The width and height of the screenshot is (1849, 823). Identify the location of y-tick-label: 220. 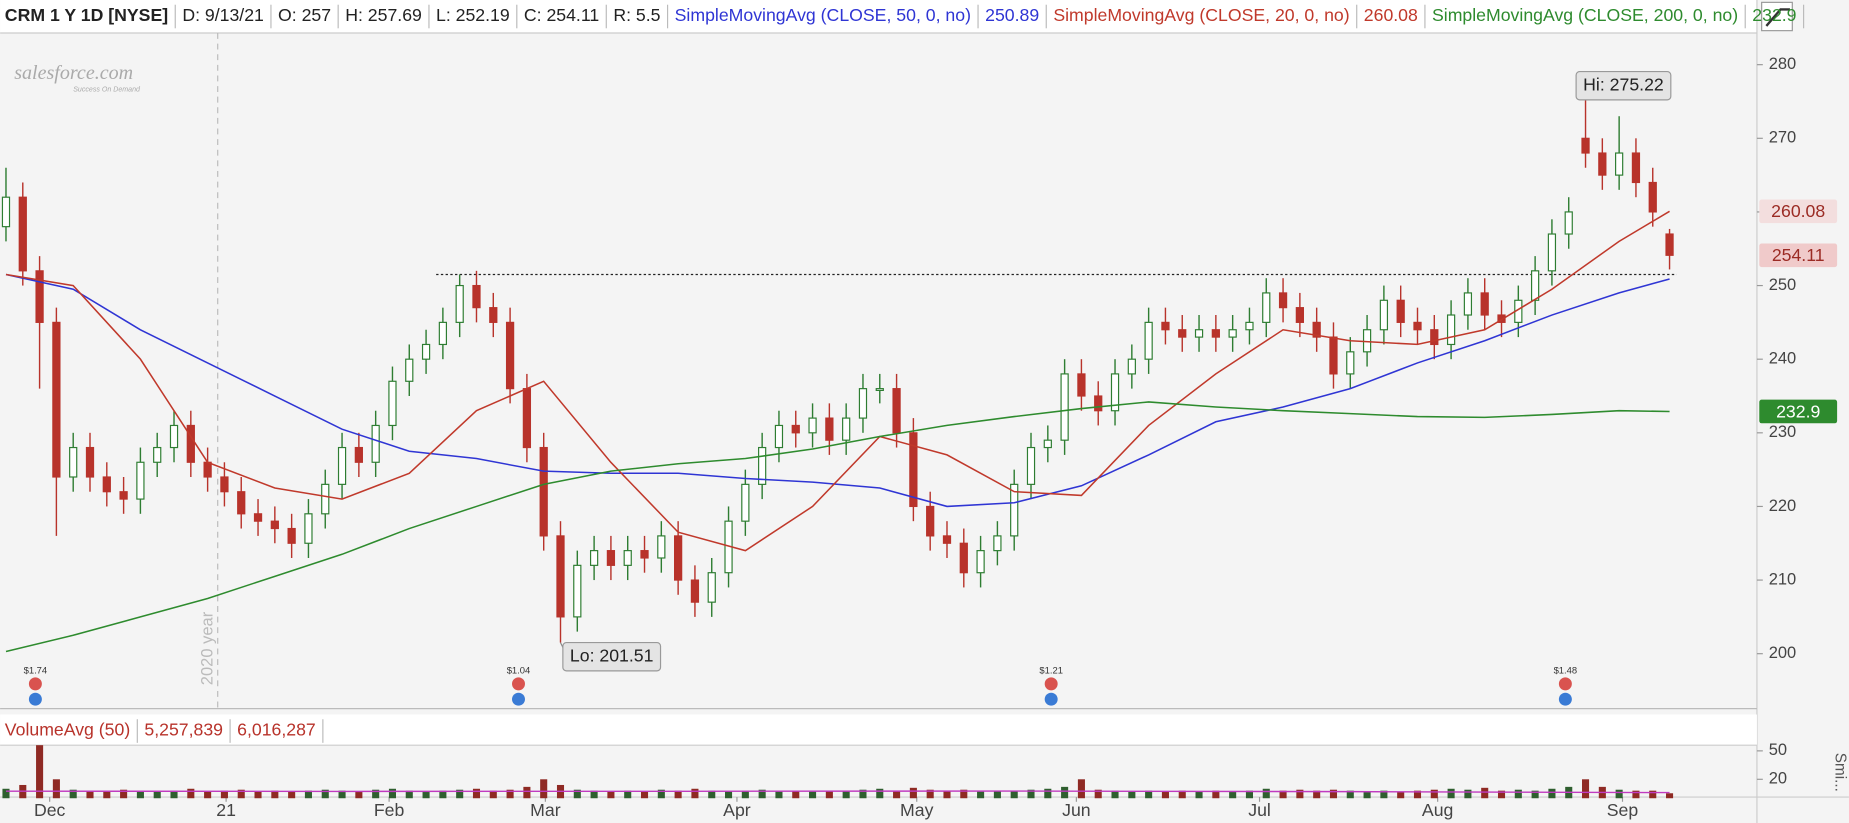
(1783, 506).